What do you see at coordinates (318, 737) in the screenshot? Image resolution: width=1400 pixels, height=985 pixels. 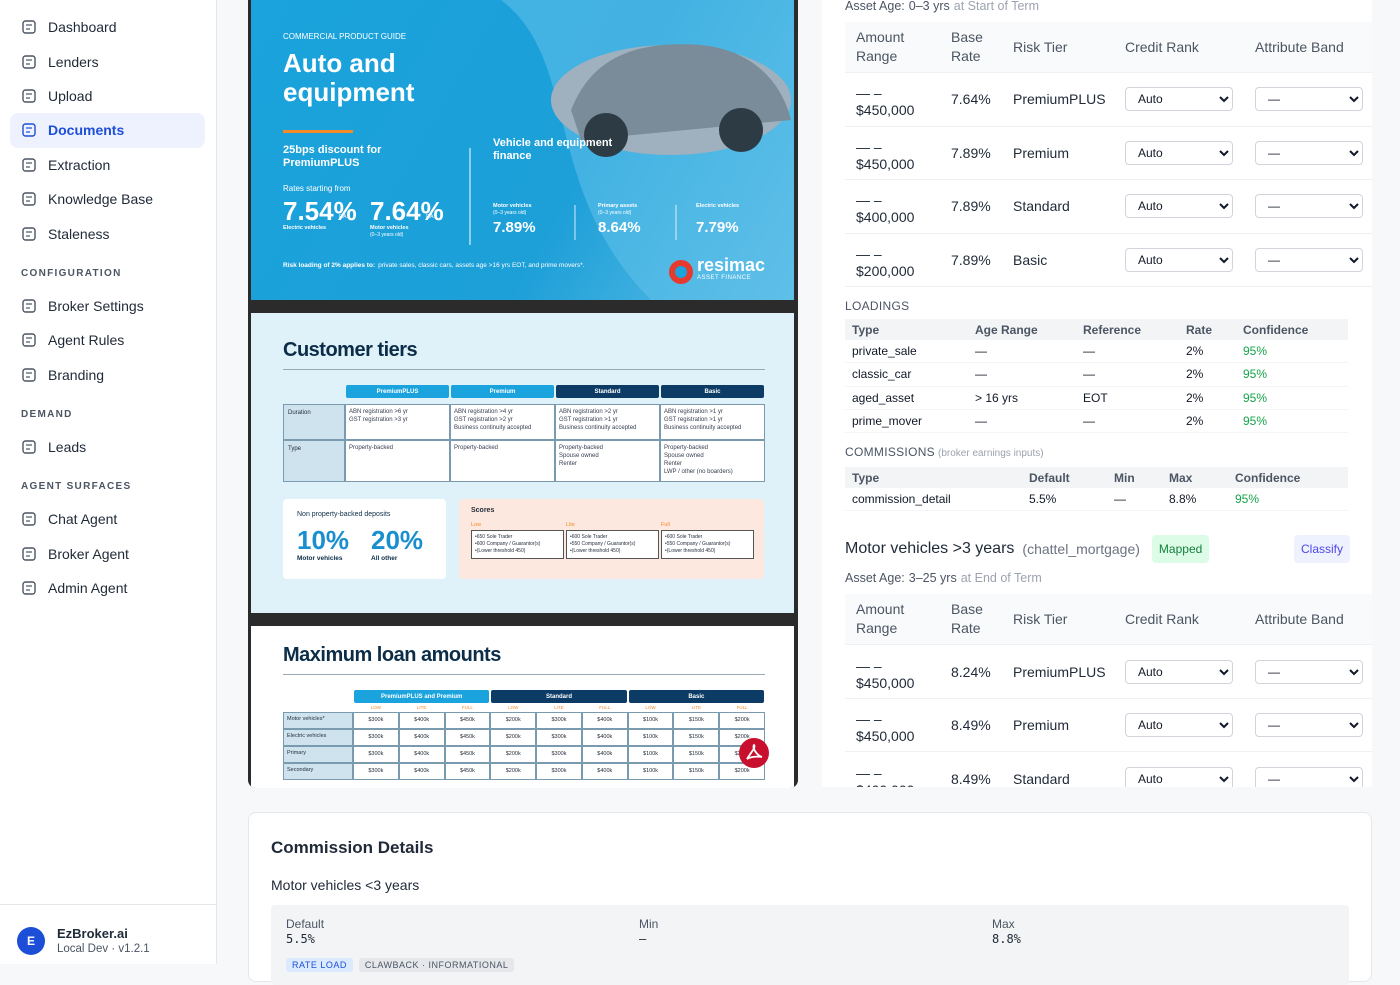 I see `row-label: Electric vehicles` at bounding box center [318, 737].